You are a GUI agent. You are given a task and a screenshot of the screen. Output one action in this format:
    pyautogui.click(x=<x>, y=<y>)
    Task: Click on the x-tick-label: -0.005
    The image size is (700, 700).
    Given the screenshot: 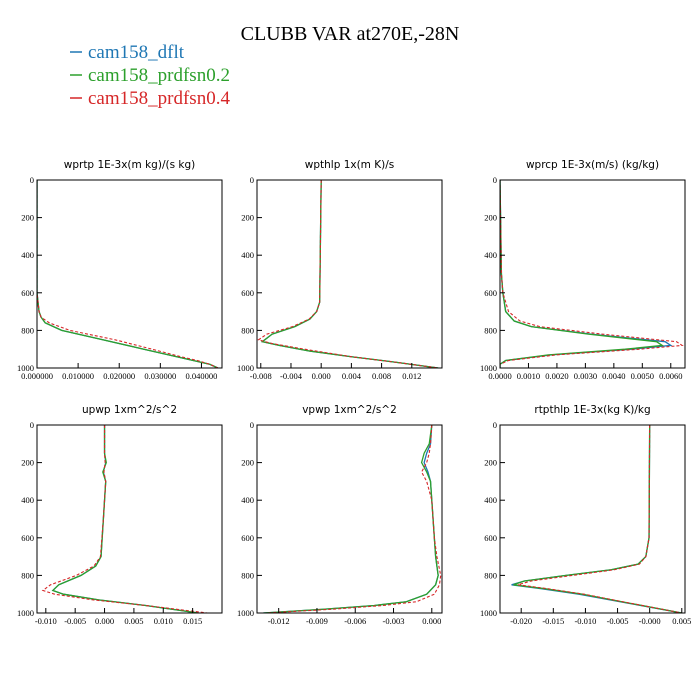 What is the action you would take?
    pyautogui.click(x=75, y=621)
    